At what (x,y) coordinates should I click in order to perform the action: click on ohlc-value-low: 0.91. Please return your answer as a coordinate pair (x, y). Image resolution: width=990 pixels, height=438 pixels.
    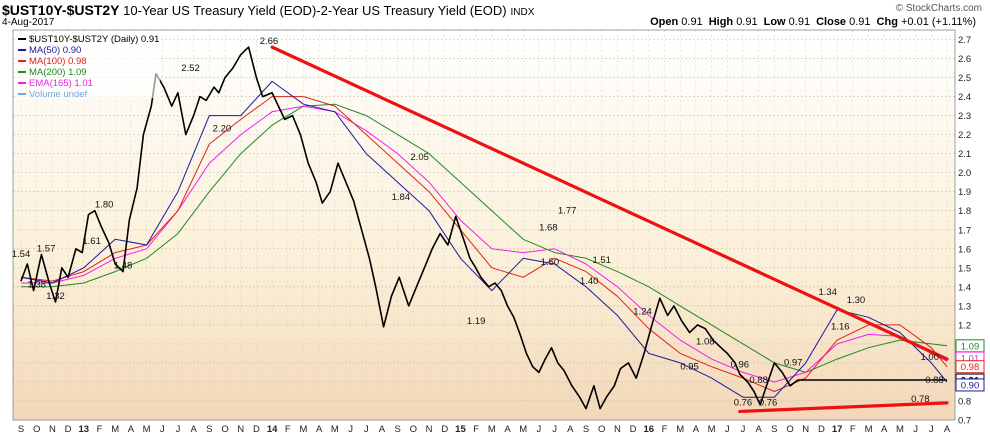
    Looking at the image, I should click on (799, 22).